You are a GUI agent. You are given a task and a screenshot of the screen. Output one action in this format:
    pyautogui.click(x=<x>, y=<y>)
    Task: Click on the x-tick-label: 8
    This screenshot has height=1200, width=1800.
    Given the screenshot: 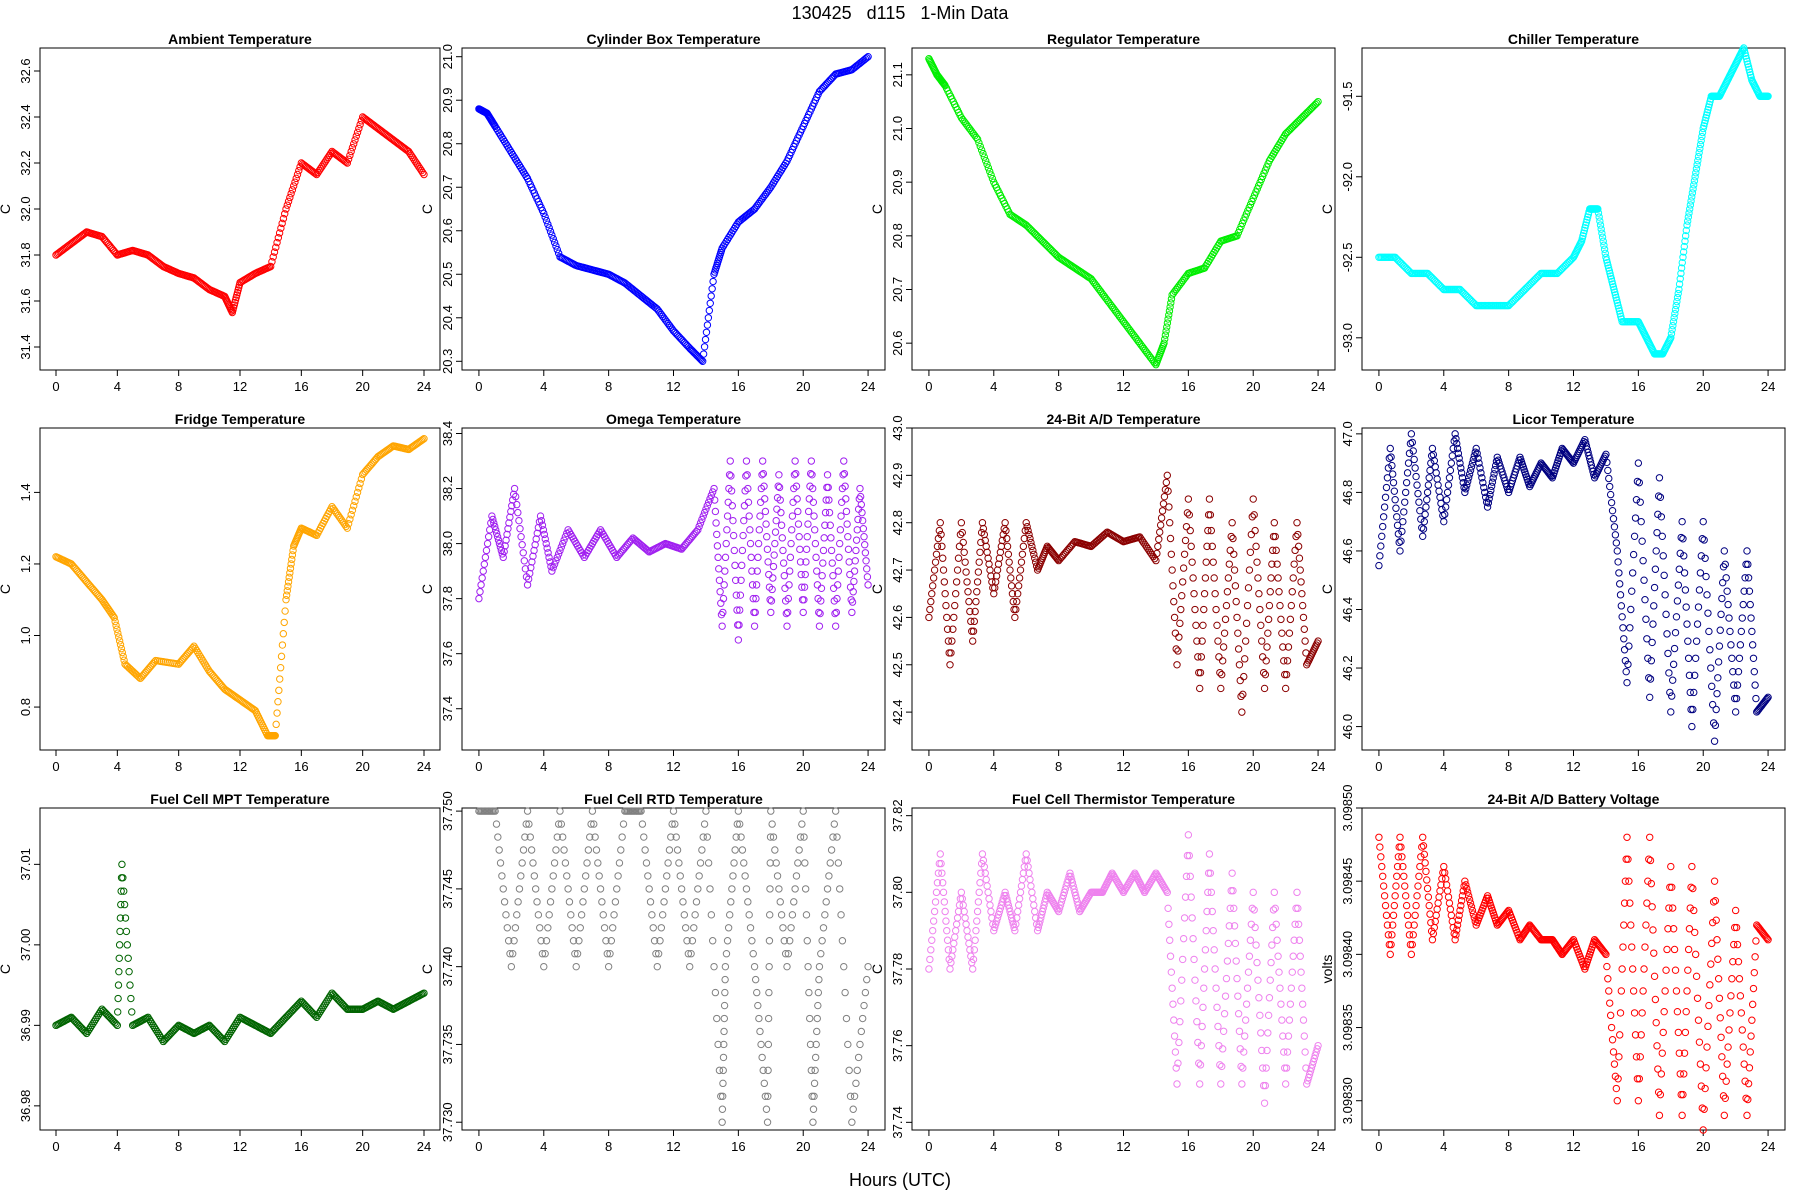 What is the action you would take?
    pyautogui.click(x=1508, y=1146)
    